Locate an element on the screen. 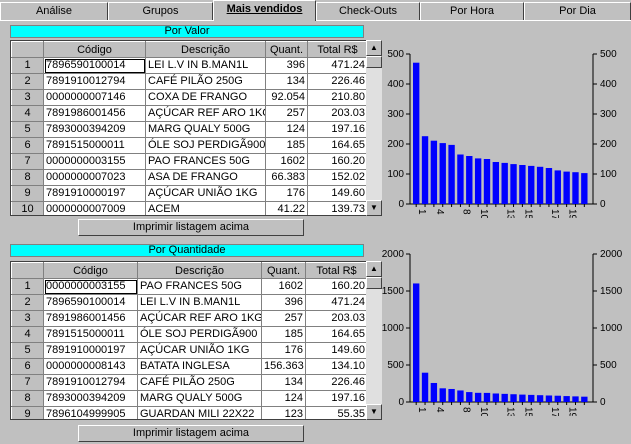 The width and height of the screenshot is (631, 444). total-cell: 160.20 is located at coordinates (336, 161).